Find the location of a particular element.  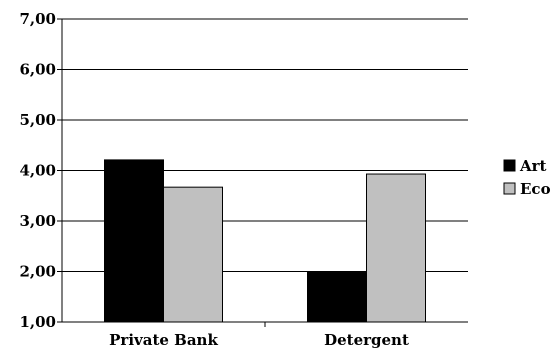

legend: Art Eco is located at coordinates (527, 177).